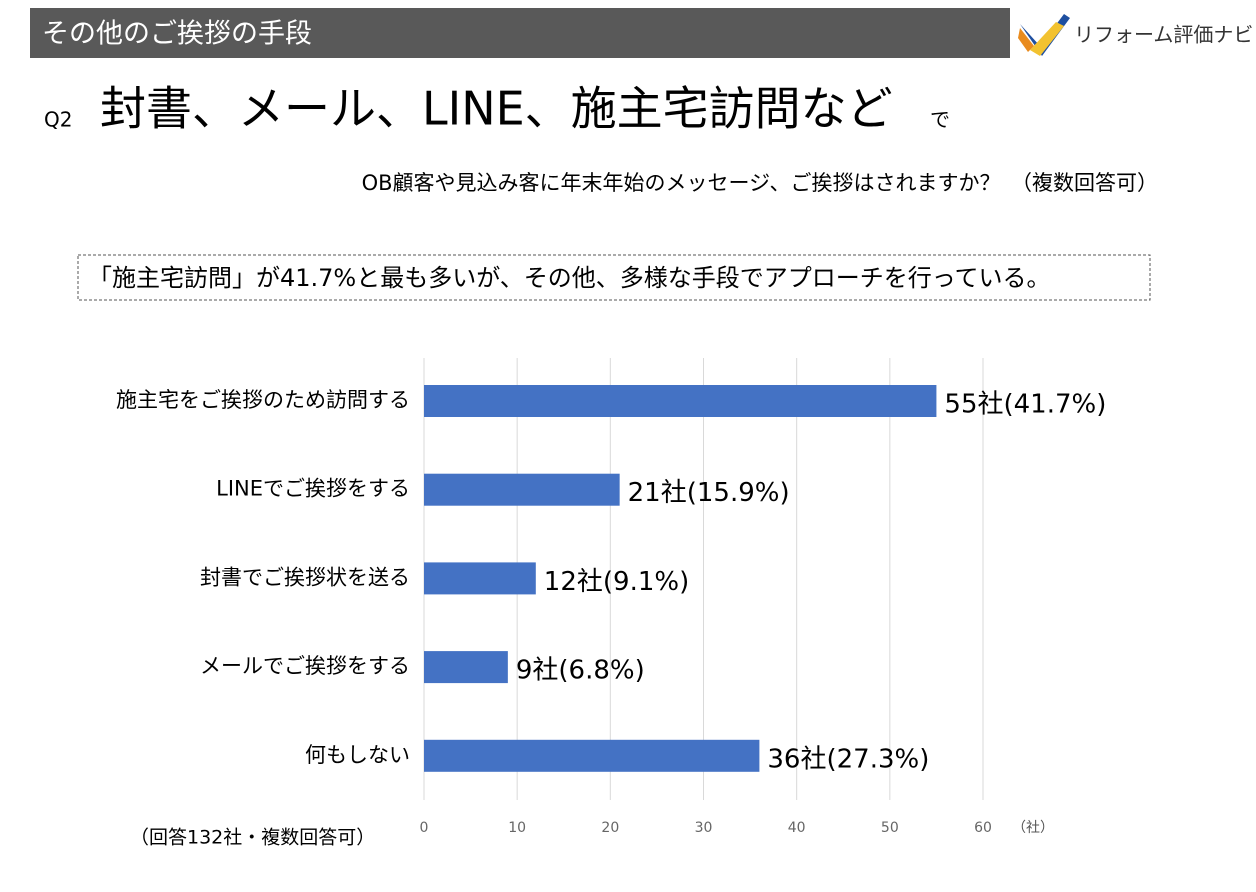 This screenshot has width=1256, height=892. I want to click on data-label: 9社(6.8%), so click(580, 671).